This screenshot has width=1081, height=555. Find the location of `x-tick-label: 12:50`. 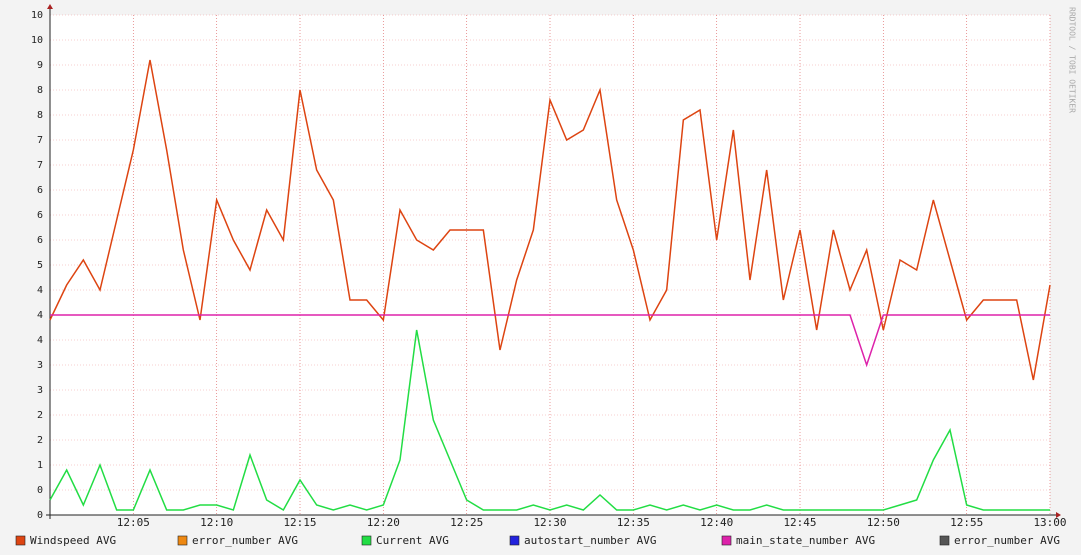

x-tick-label: 12:50 is located at coordinates (883, 522).